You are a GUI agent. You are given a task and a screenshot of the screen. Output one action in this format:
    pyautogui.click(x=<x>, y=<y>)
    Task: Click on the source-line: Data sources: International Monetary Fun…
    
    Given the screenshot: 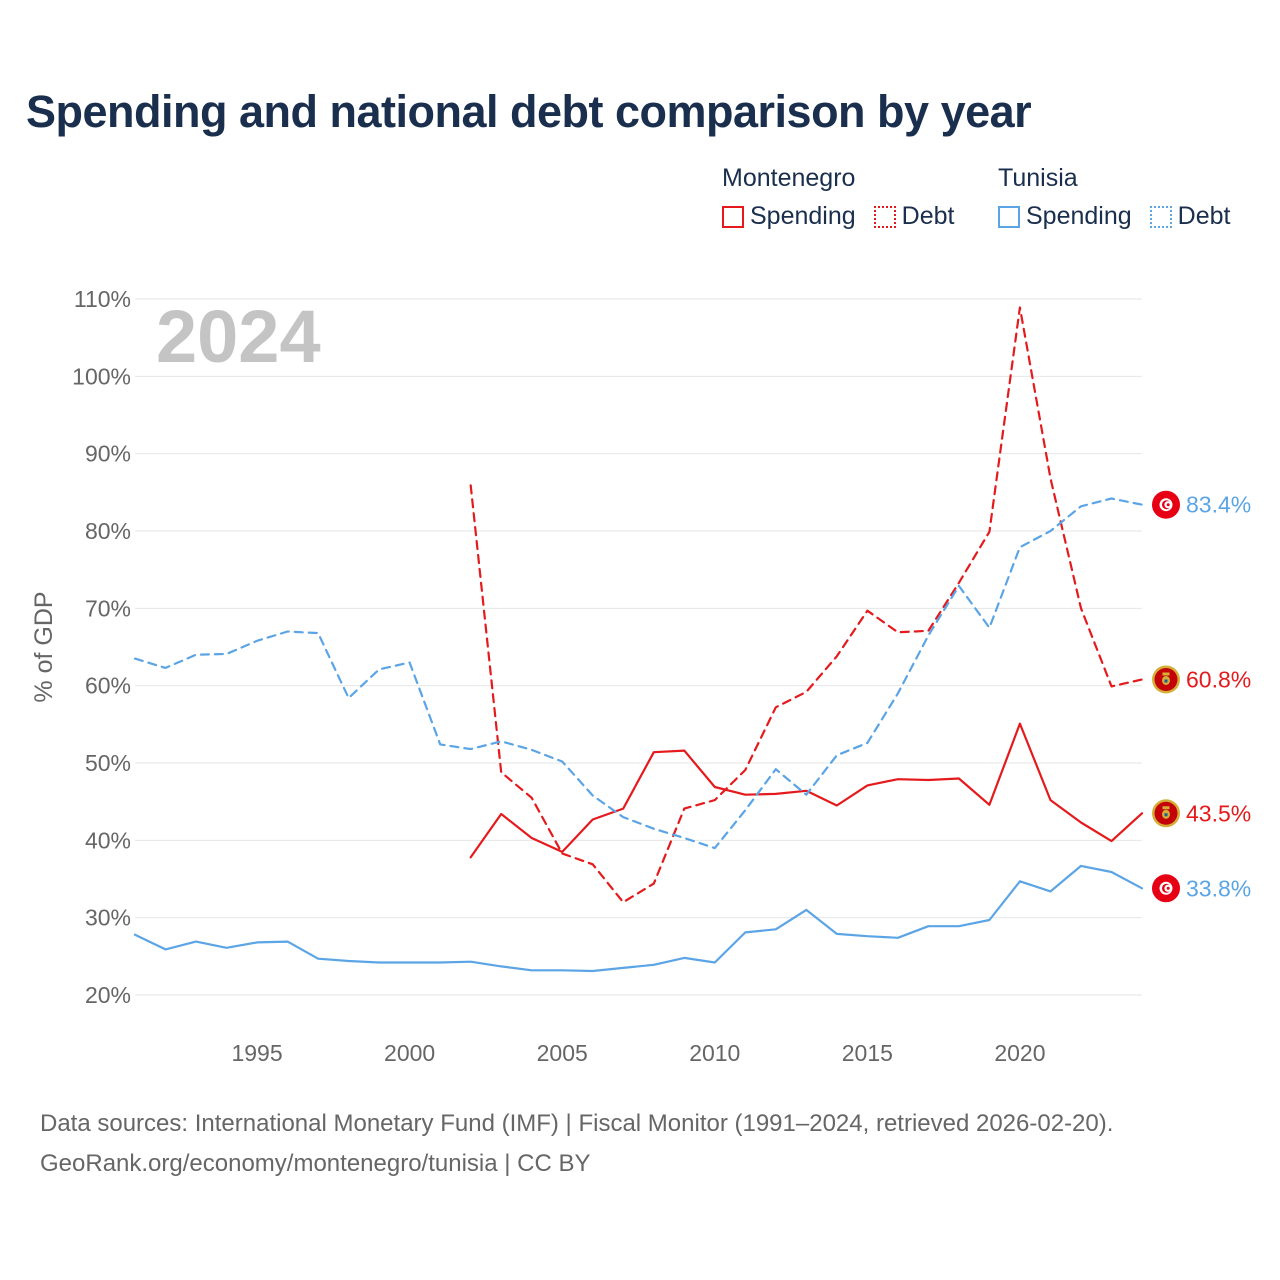 What is the action you would take?
    pyautogui.click(x=577, y=1123)
    